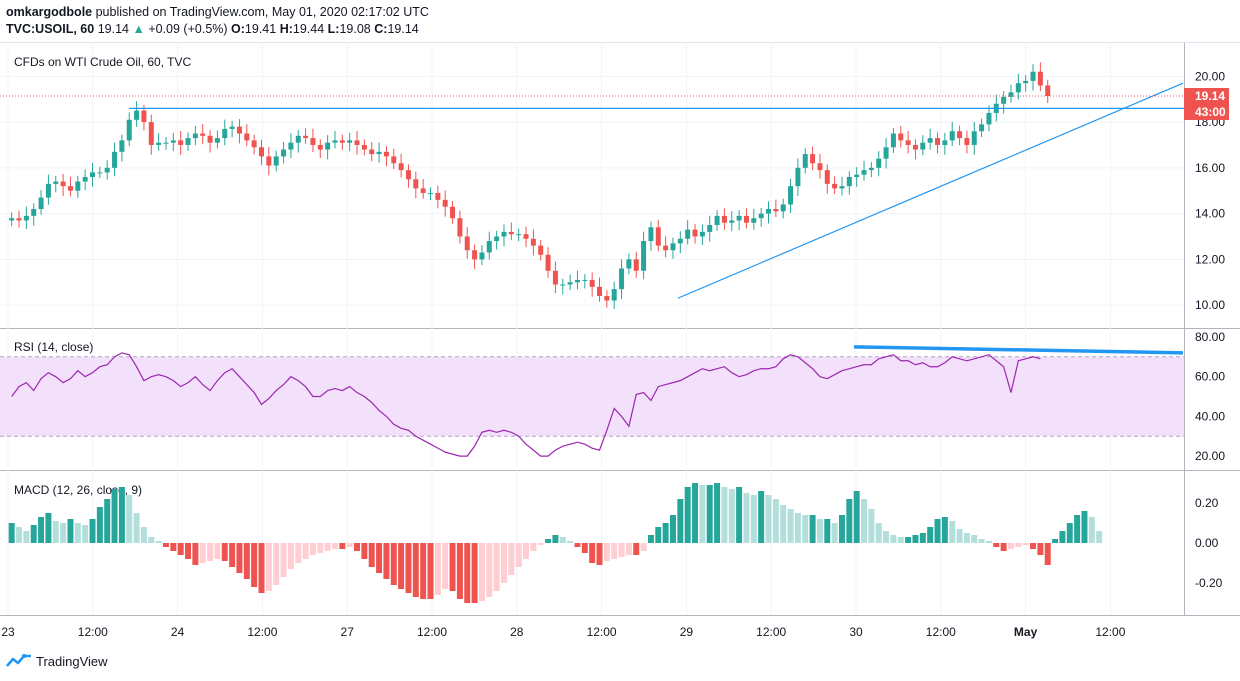 This screenshot has height=681, width=1240. What do you see at coordinates (72, 661) in the screenshot?
I see `brand-label: TradingView` at bounding box center [72, 661].